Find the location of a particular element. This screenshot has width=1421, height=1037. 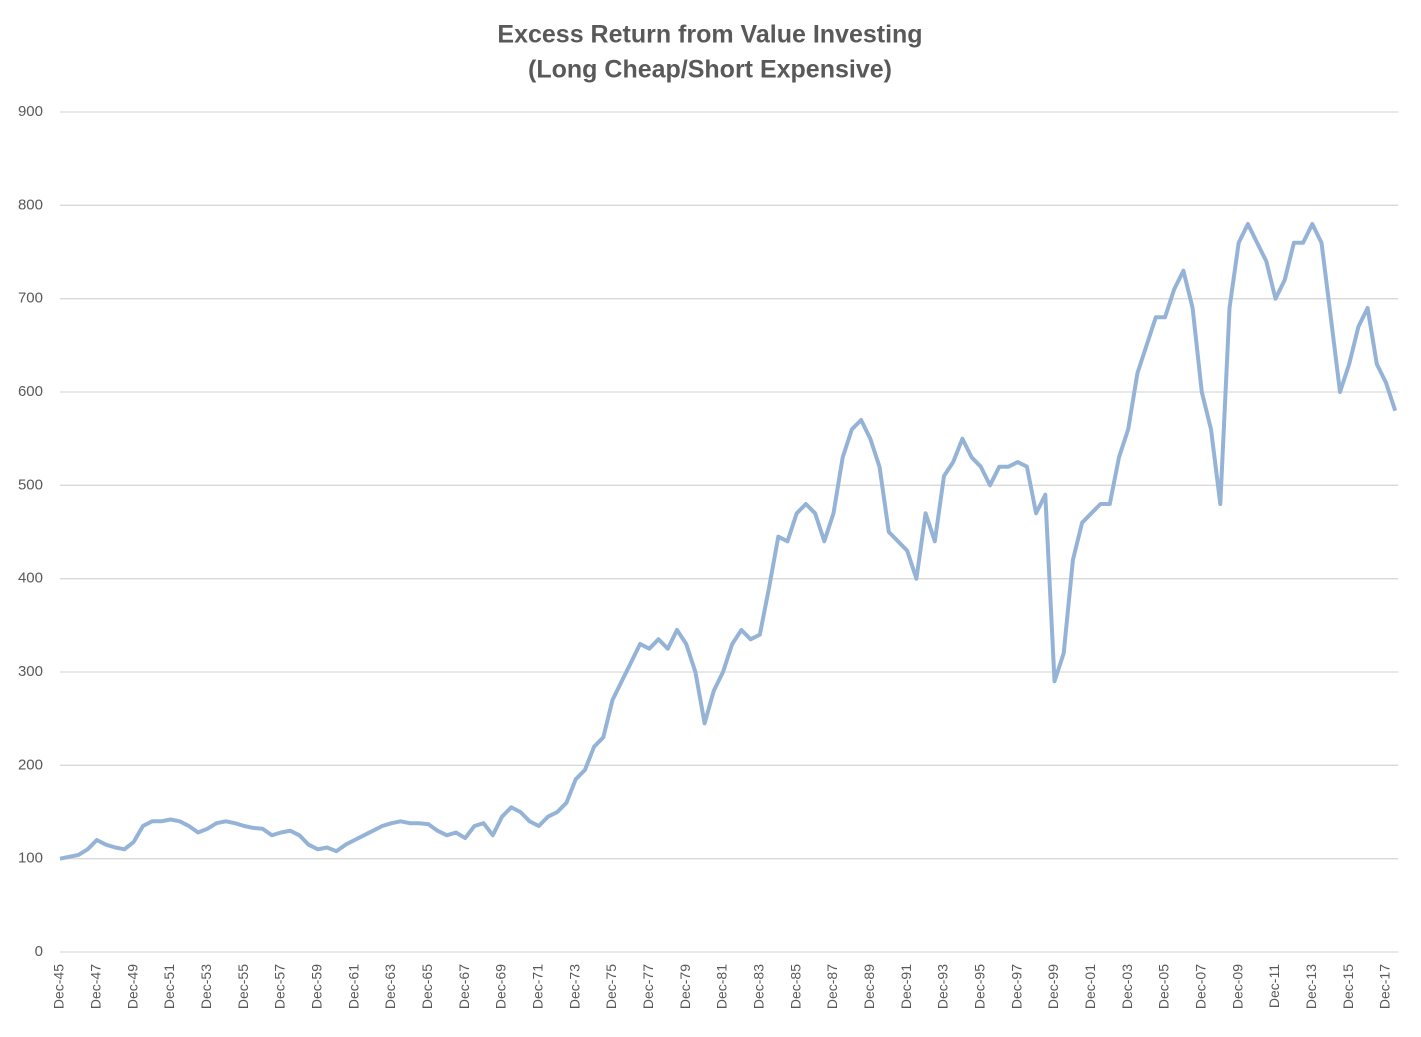

x-tick-label: Dec-97 is located at coordinates (1016, 986).